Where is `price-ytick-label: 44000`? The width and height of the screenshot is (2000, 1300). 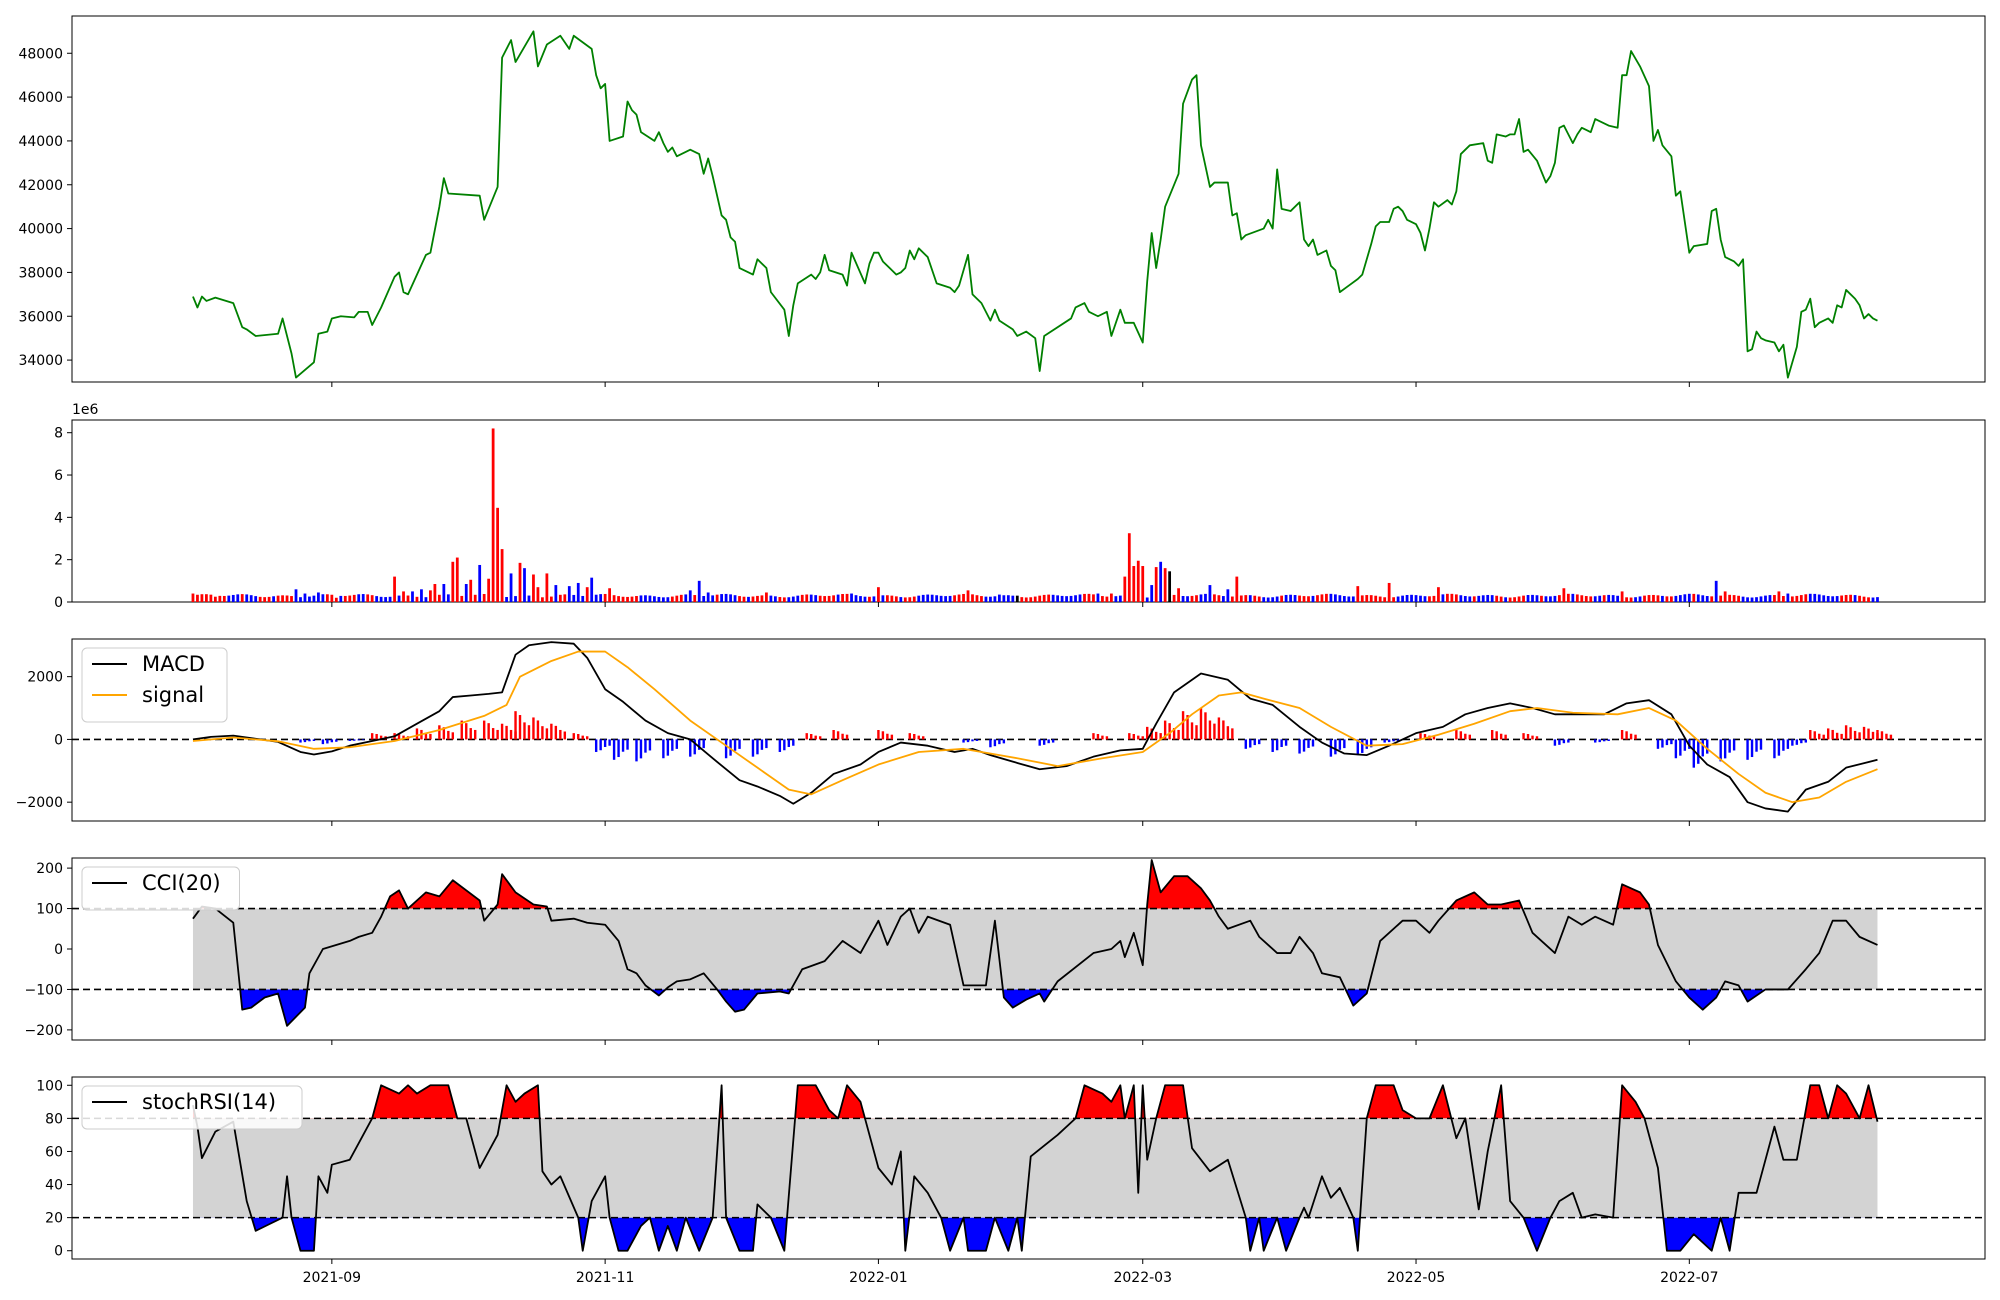 price-ytick-label: 44000 is located at coordinates (40, 142).